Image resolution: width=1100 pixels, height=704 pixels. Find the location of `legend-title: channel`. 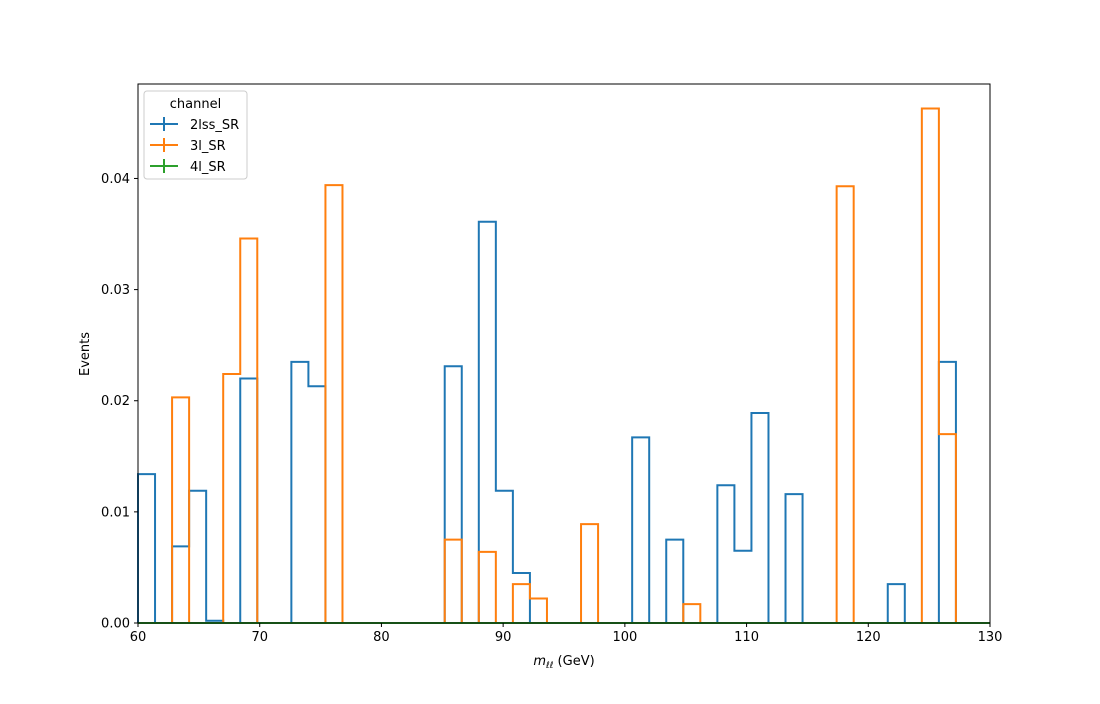

legend-title: channel is located at coordinates (195, 104).